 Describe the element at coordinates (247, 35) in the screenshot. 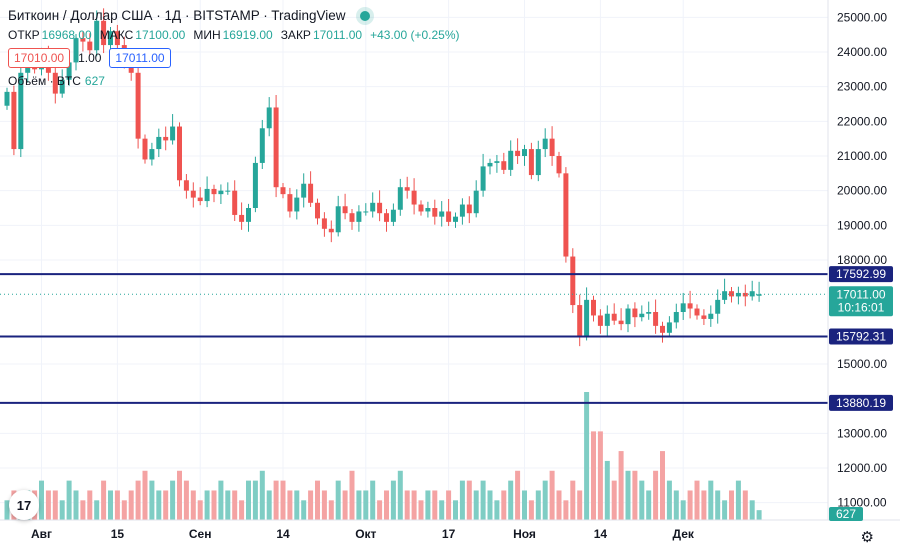

I see `low-value: 16919.00` at that location.